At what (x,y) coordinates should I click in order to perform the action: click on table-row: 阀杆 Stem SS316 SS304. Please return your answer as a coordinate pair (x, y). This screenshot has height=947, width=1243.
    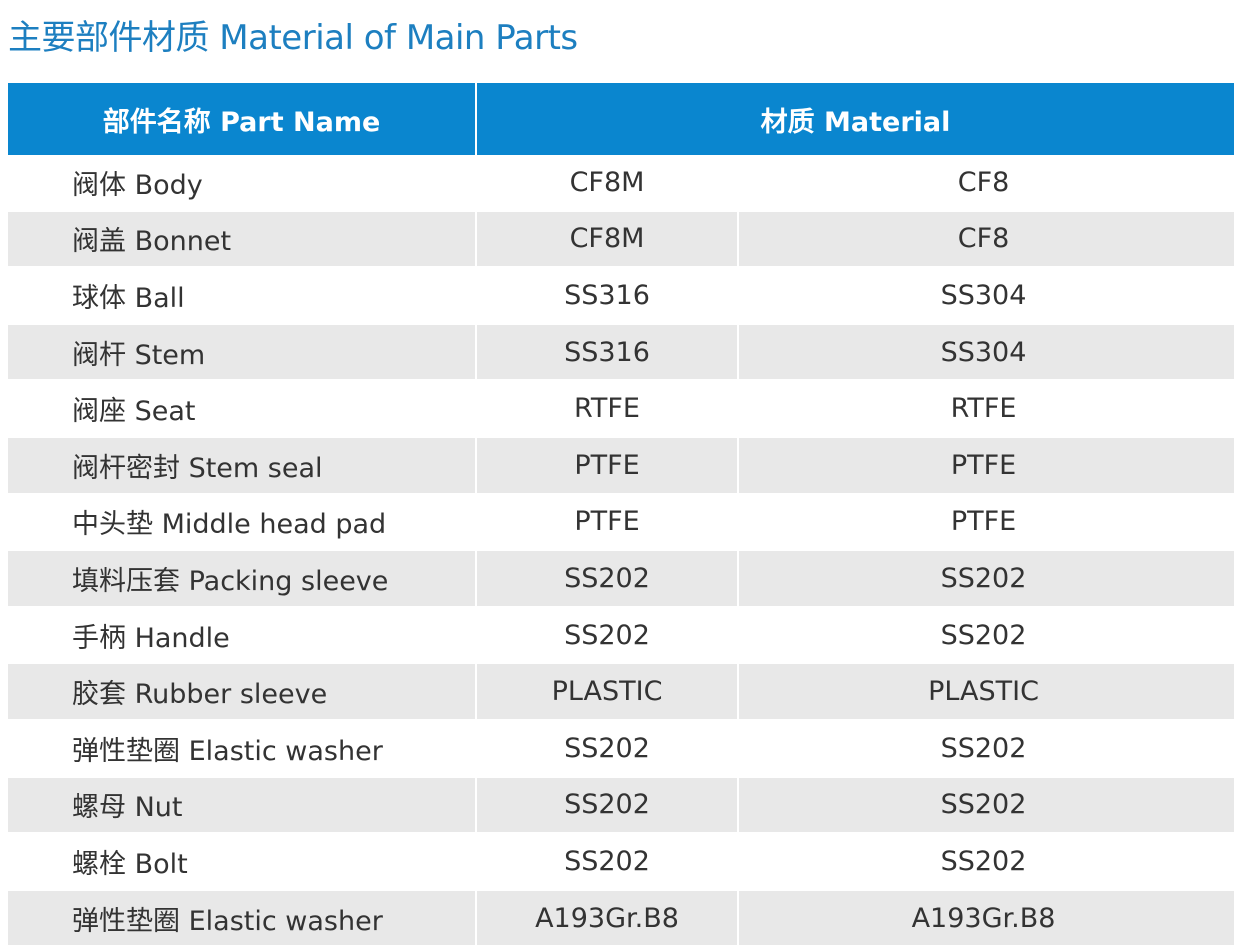
    Looking at the image, I should click on (621, 352).